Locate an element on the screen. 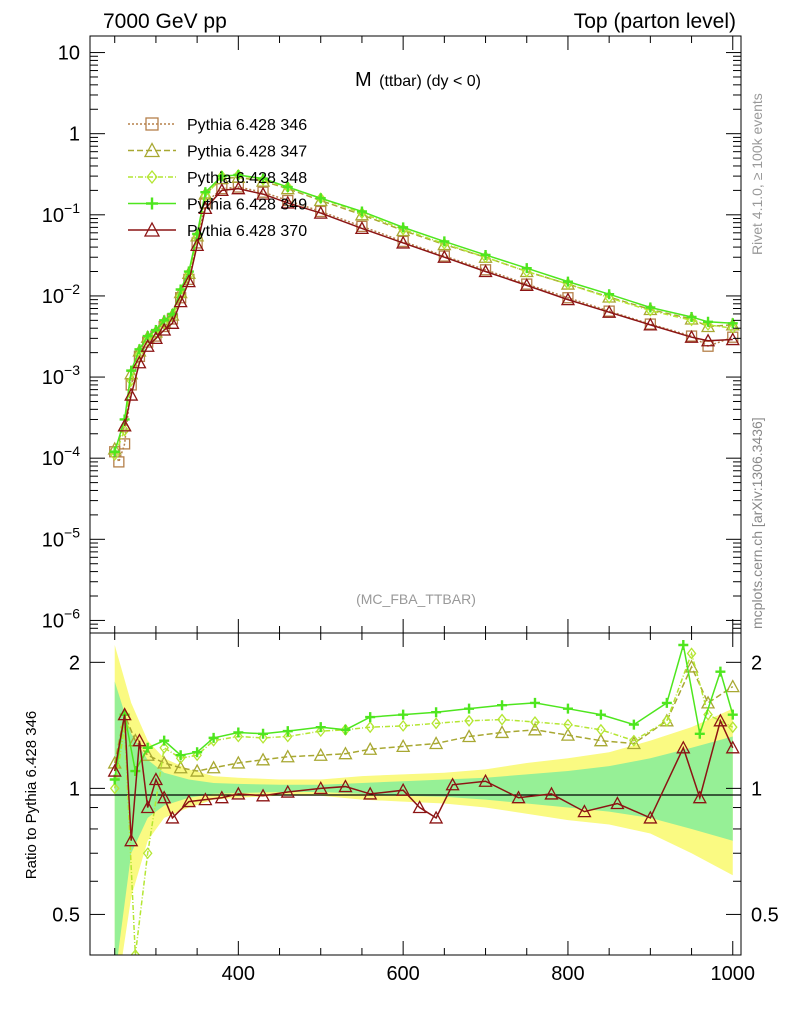  main-y-tick-label: 10⁻² is located at coordinates (61, 294).